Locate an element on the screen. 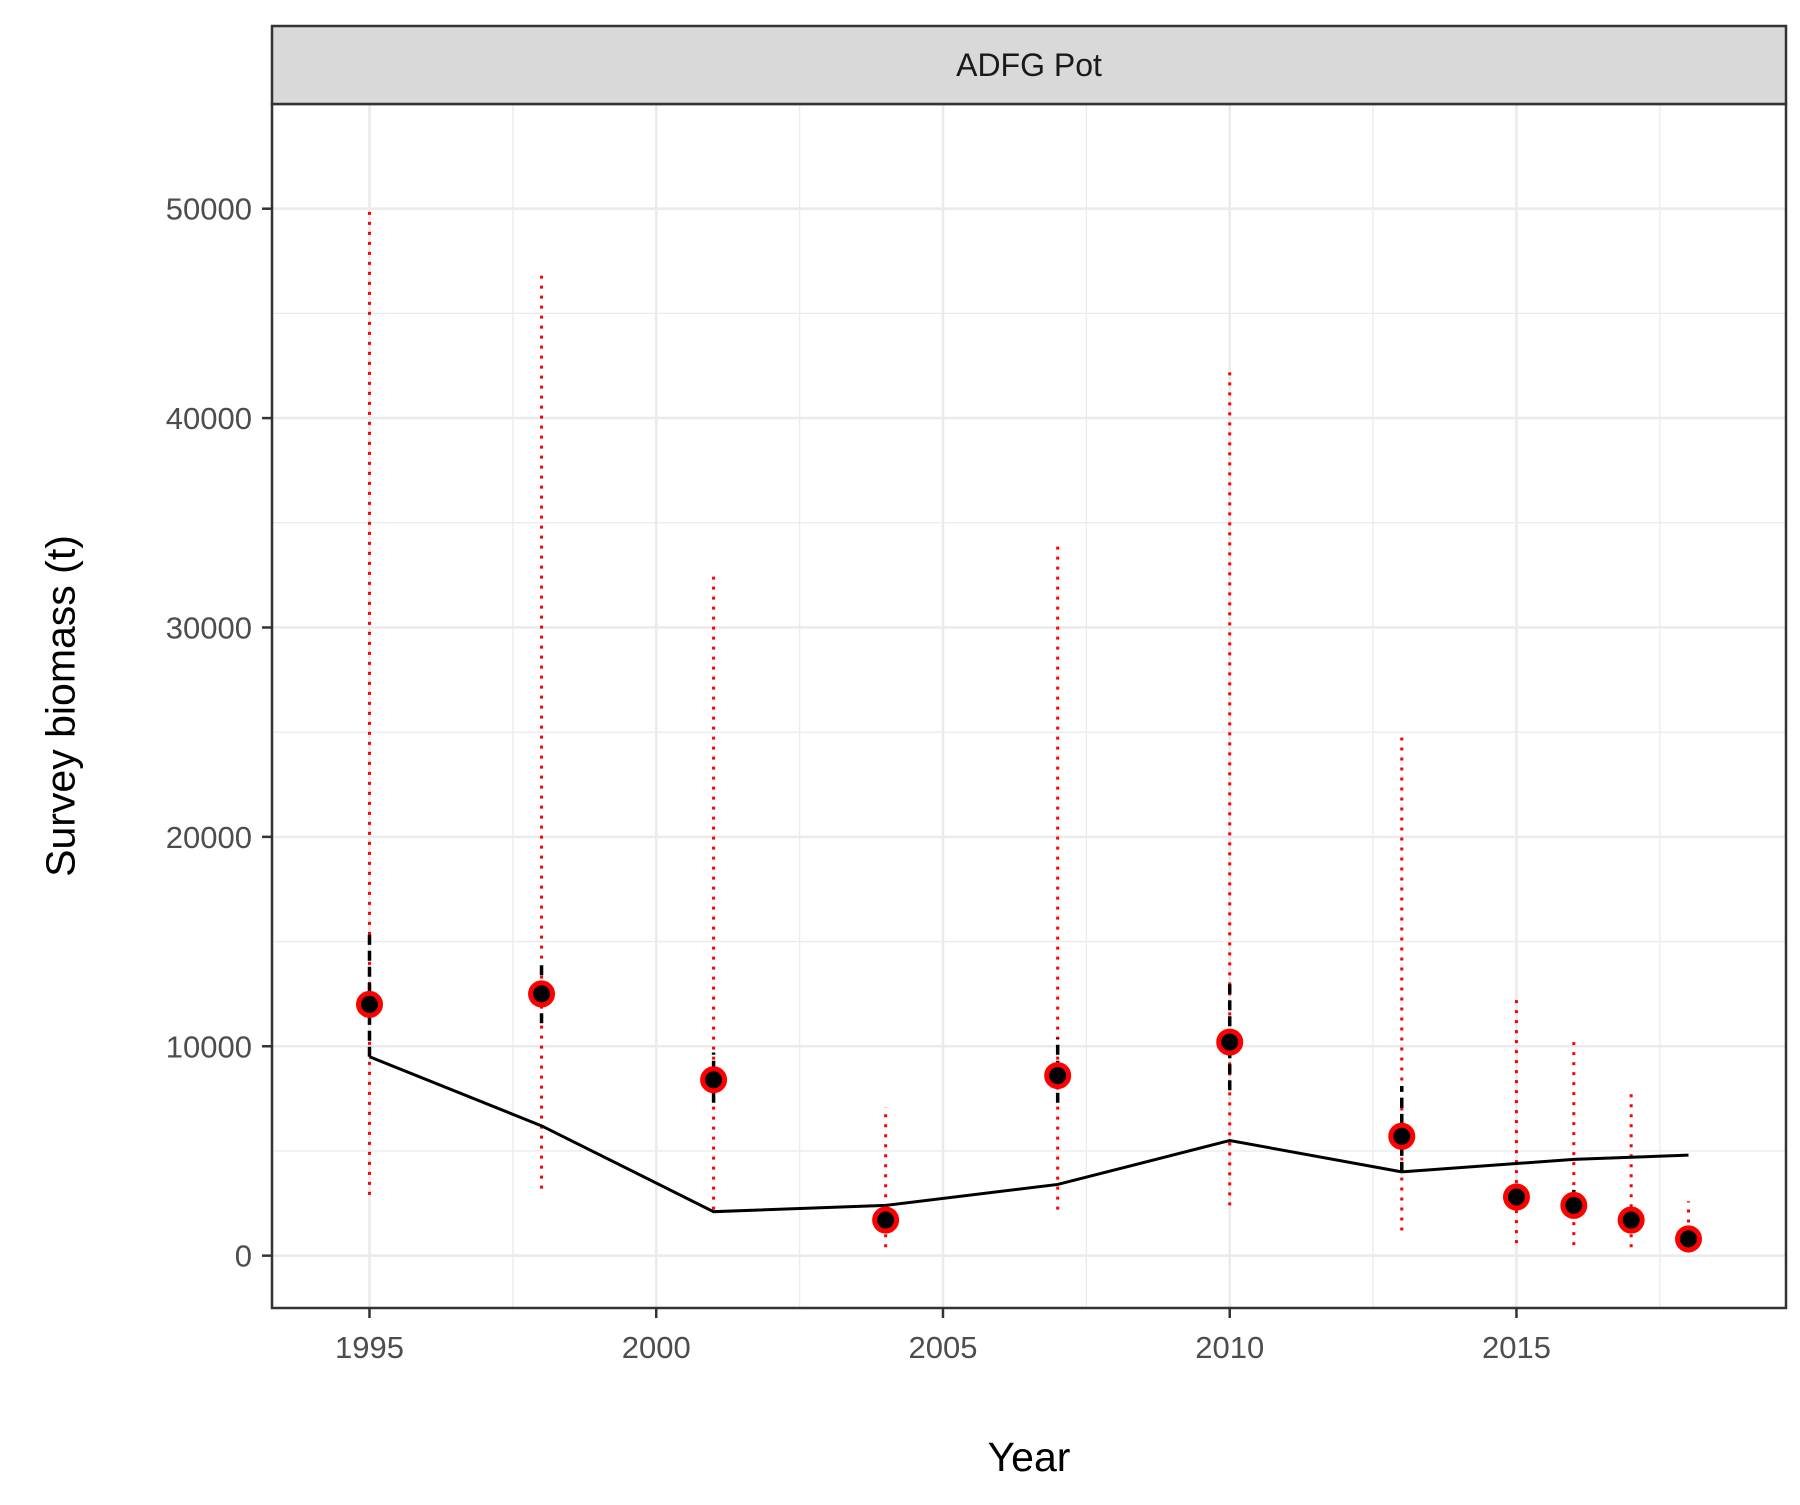  point-layer is located at coordinates (1029, 1116).